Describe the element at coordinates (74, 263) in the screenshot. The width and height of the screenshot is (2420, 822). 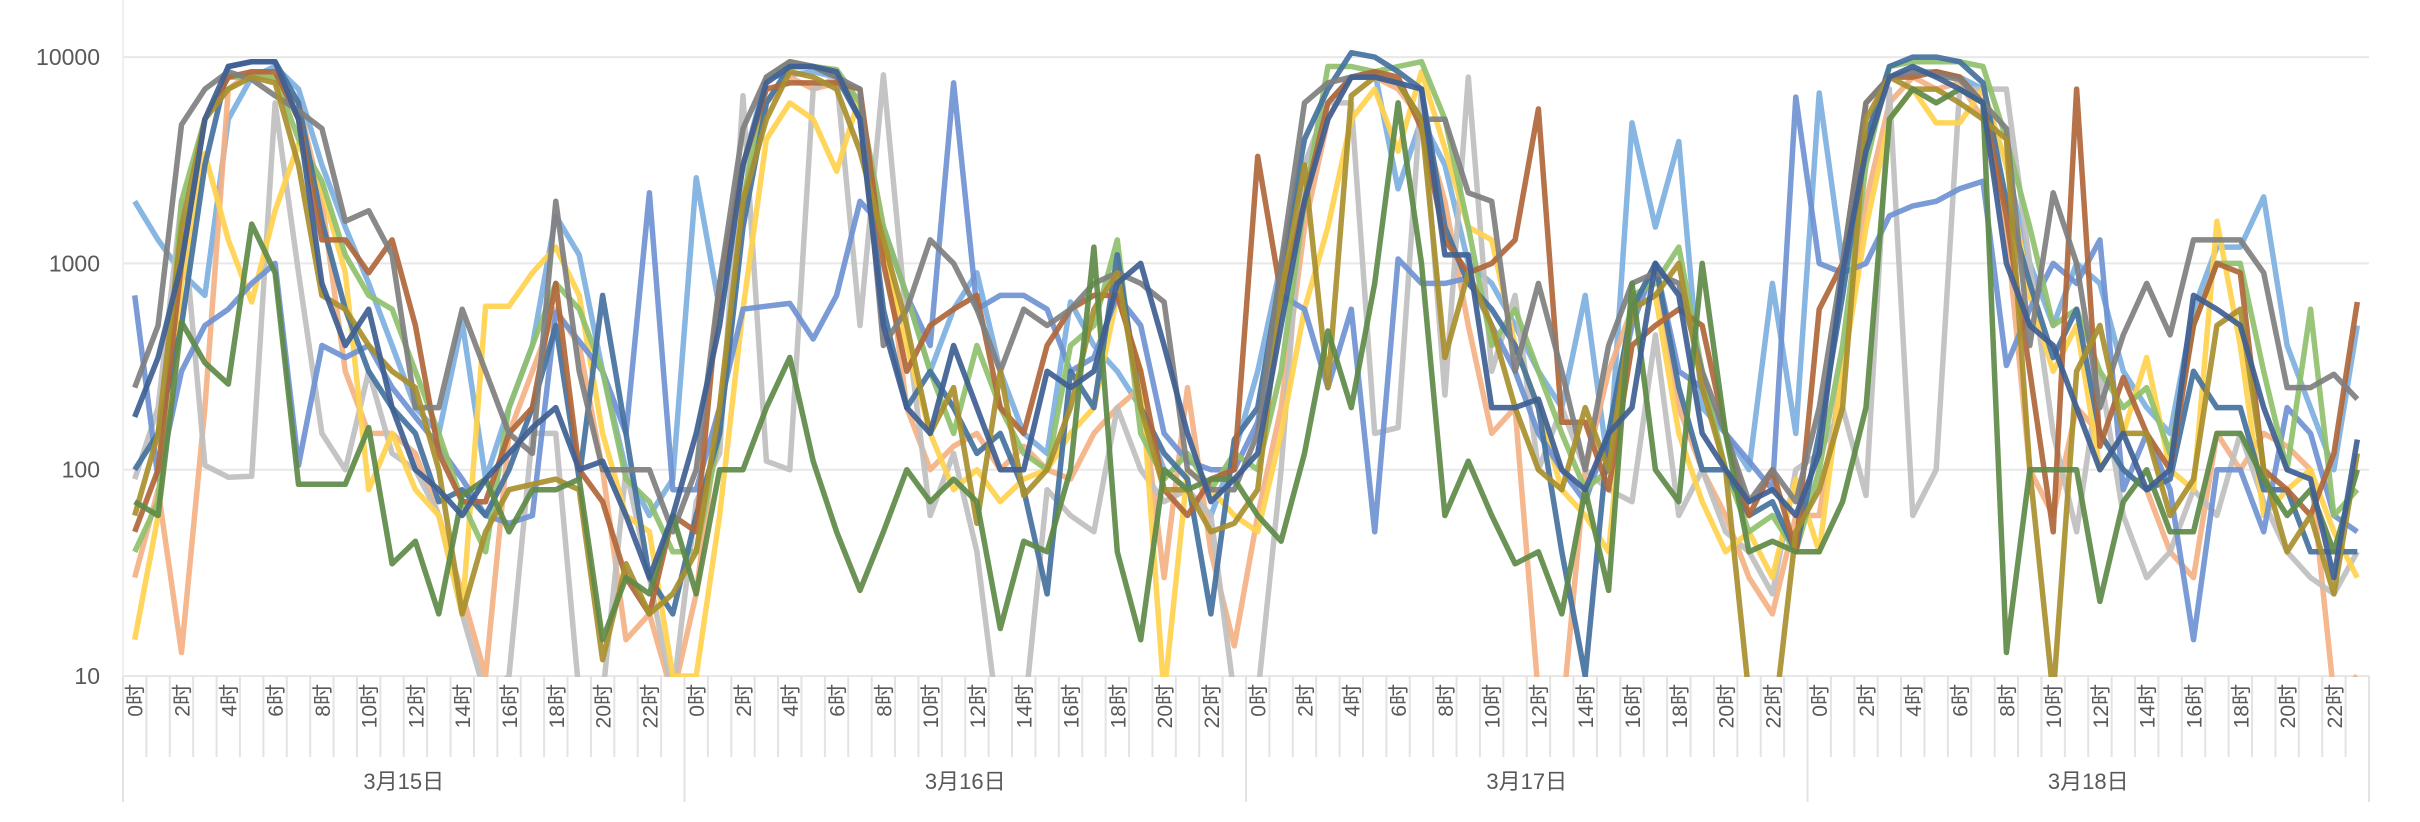
I see `y-tick-label: 1000` at that location.